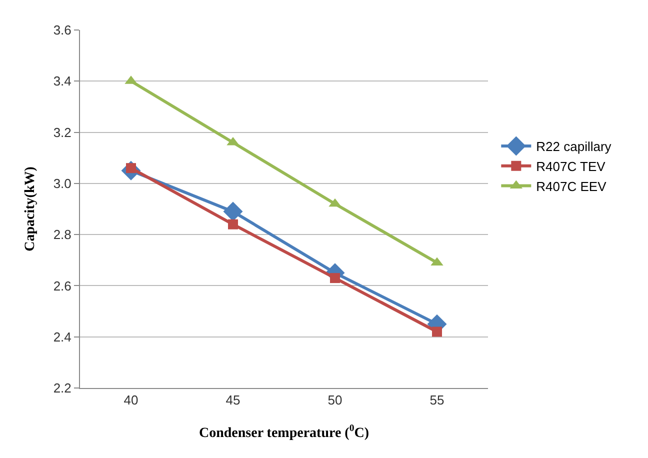 The image size is (648, 458). I want to click on y-tick-label: 3.6, so click(62, 30).